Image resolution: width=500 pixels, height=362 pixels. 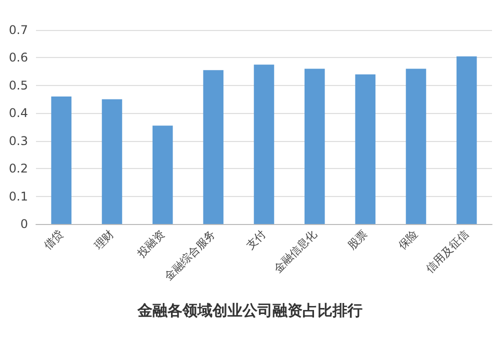 I want to click on y-tick-label: 0.5, so click(x=18, y=85).